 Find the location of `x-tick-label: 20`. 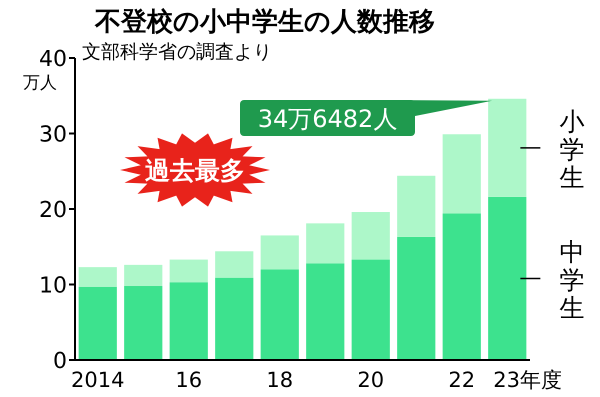

x-tick-label: 20 is located at coordinates (370, 380).